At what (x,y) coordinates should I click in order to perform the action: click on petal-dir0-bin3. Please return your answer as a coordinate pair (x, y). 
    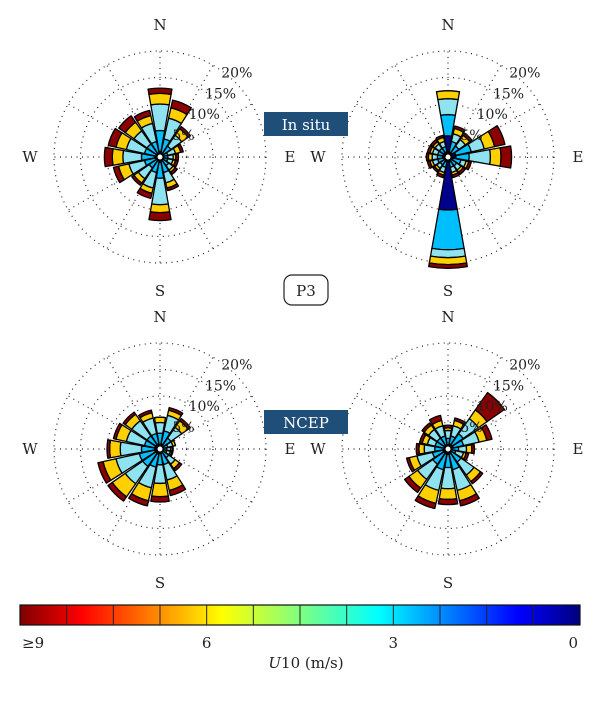
    Looking at the image, I should click on (160, 99).